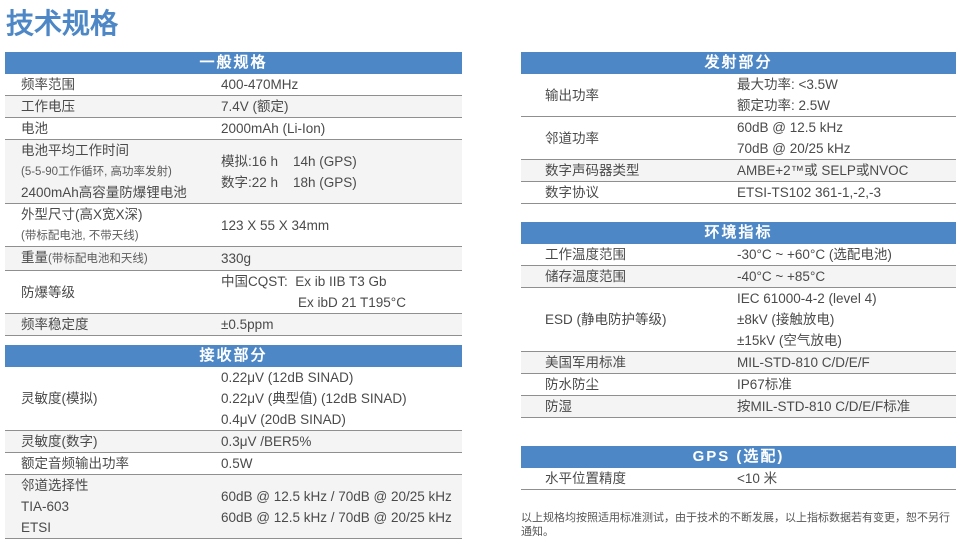 The height and width of the screenshot is (544, 956). What do you see at coordinates (629, 478) in the screenshot?
I see `spec-label: 水平位置精度` at bounding box center [629, 478].